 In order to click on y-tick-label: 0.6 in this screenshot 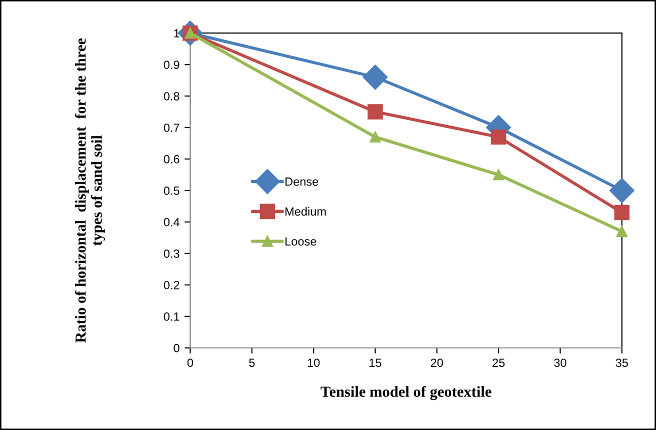, I will do `click(172, 159)`.